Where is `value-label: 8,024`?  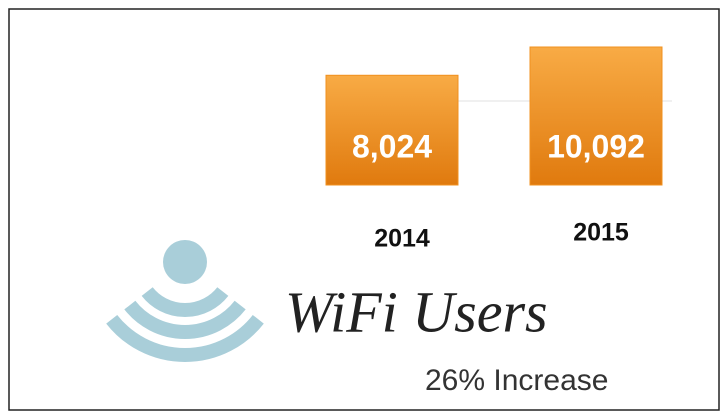 value-label: 8,024 is located at coordinates (392, 146).